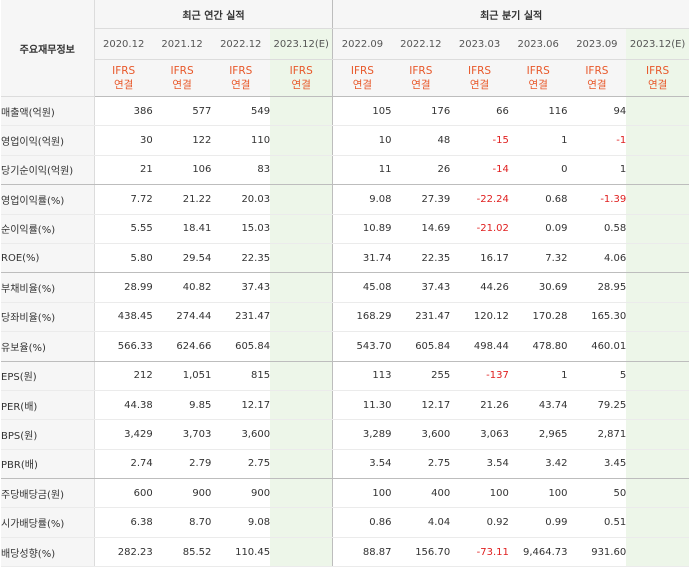 The height and width of the screenshot is (567, 690). What do you see at coordinates (362, 405) in the screenshot?
I see `quarterly-value-cell: 11.30` at bounding box center [362, 405].